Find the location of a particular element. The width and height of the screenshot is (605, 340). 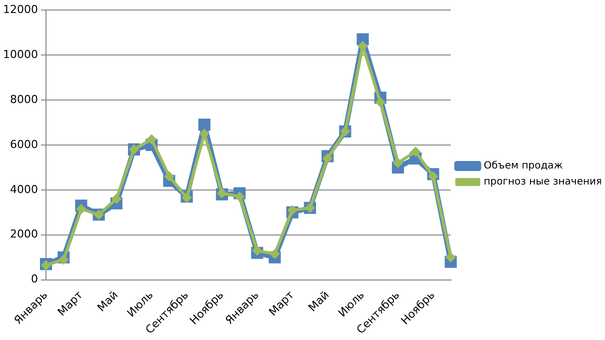

y-tick-label: 6000 is located at coordinates (24, 144).